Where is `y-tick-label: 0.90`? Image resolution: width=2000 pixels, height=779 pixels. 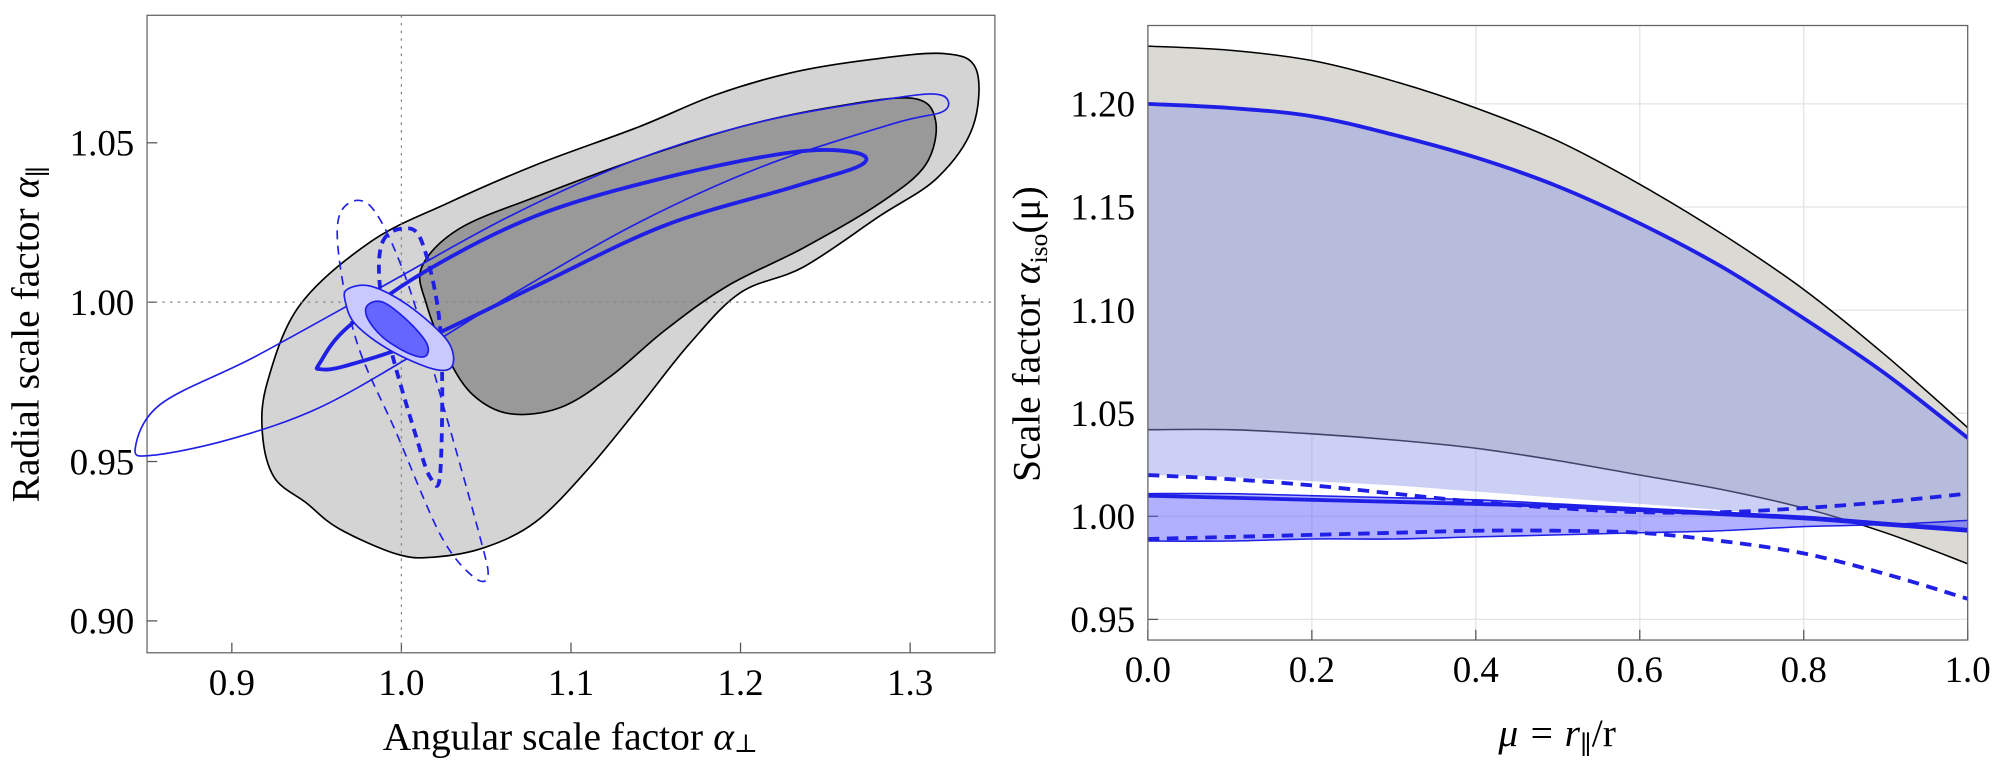 y-tick-label: 0.90 is located at coordinates (102, 621).